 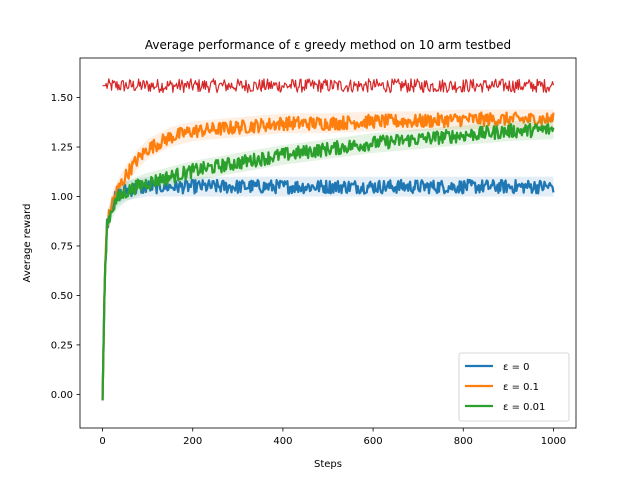 What do you see at coordinates (373, 441) in the screenshot?
I see `x-tick-label: 600` at bounding box center [373, 441].